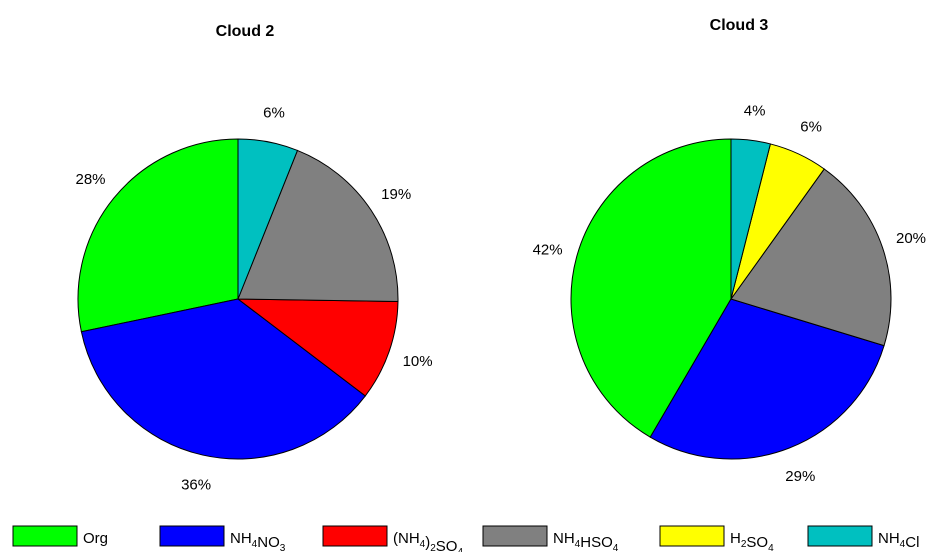 The width and height of the screenshot is (935, 552). What do you see at coordinates (800, 476) in the screenshot?
I see `pie-label-nh4no3: 29%` at bounding box center [800, 476].